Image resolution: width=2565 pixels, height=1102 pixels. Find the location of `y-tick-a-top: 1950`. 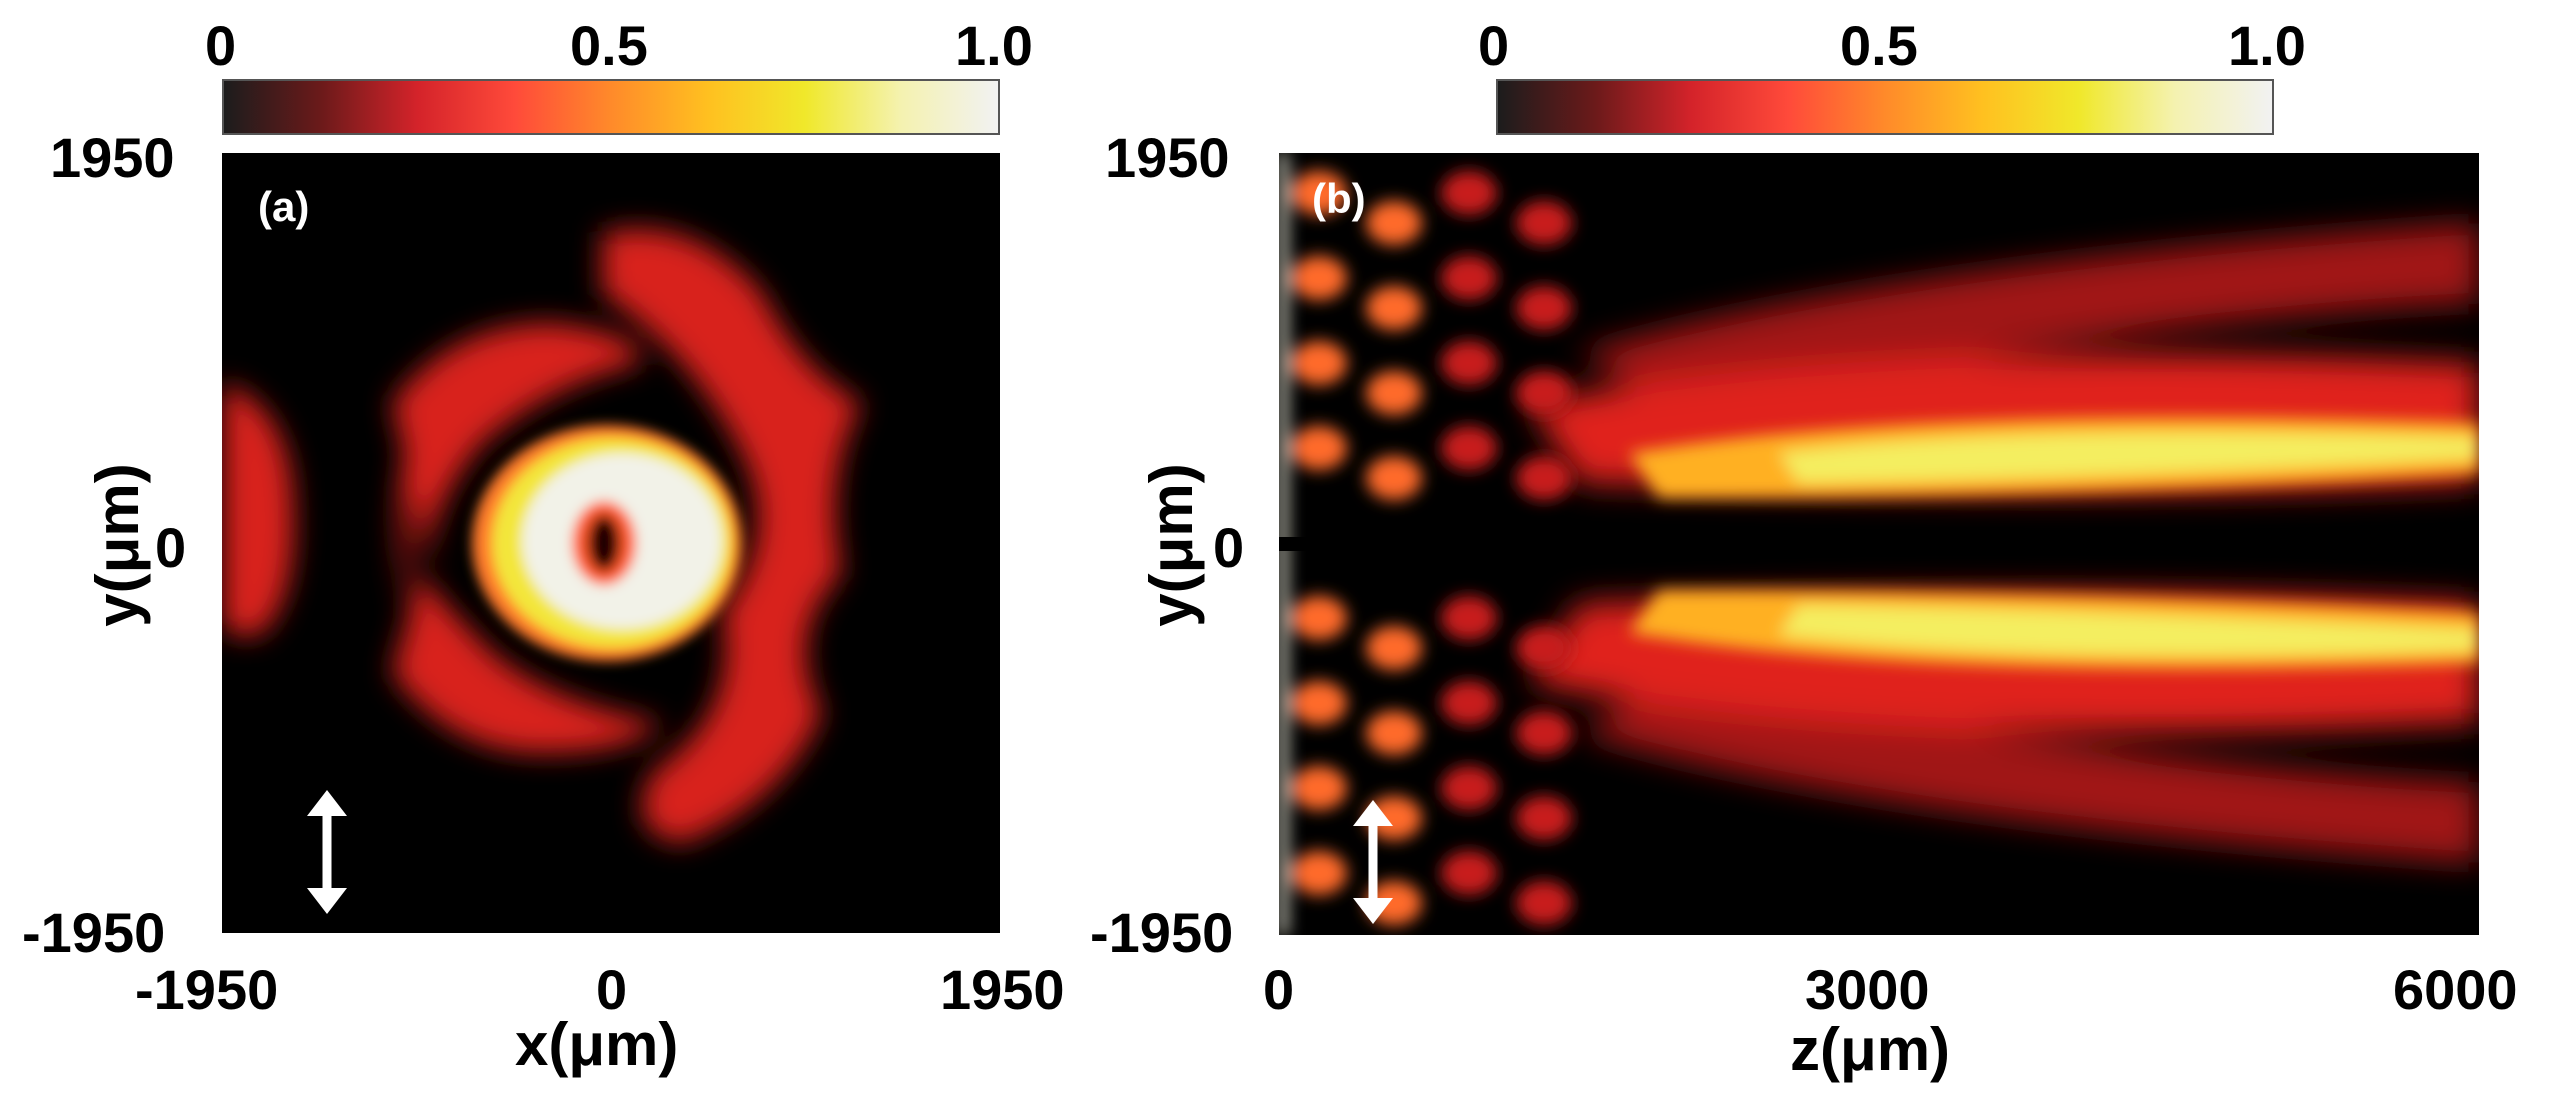

y-tick-a-top: 1950 is located at coordinates (112, 157).